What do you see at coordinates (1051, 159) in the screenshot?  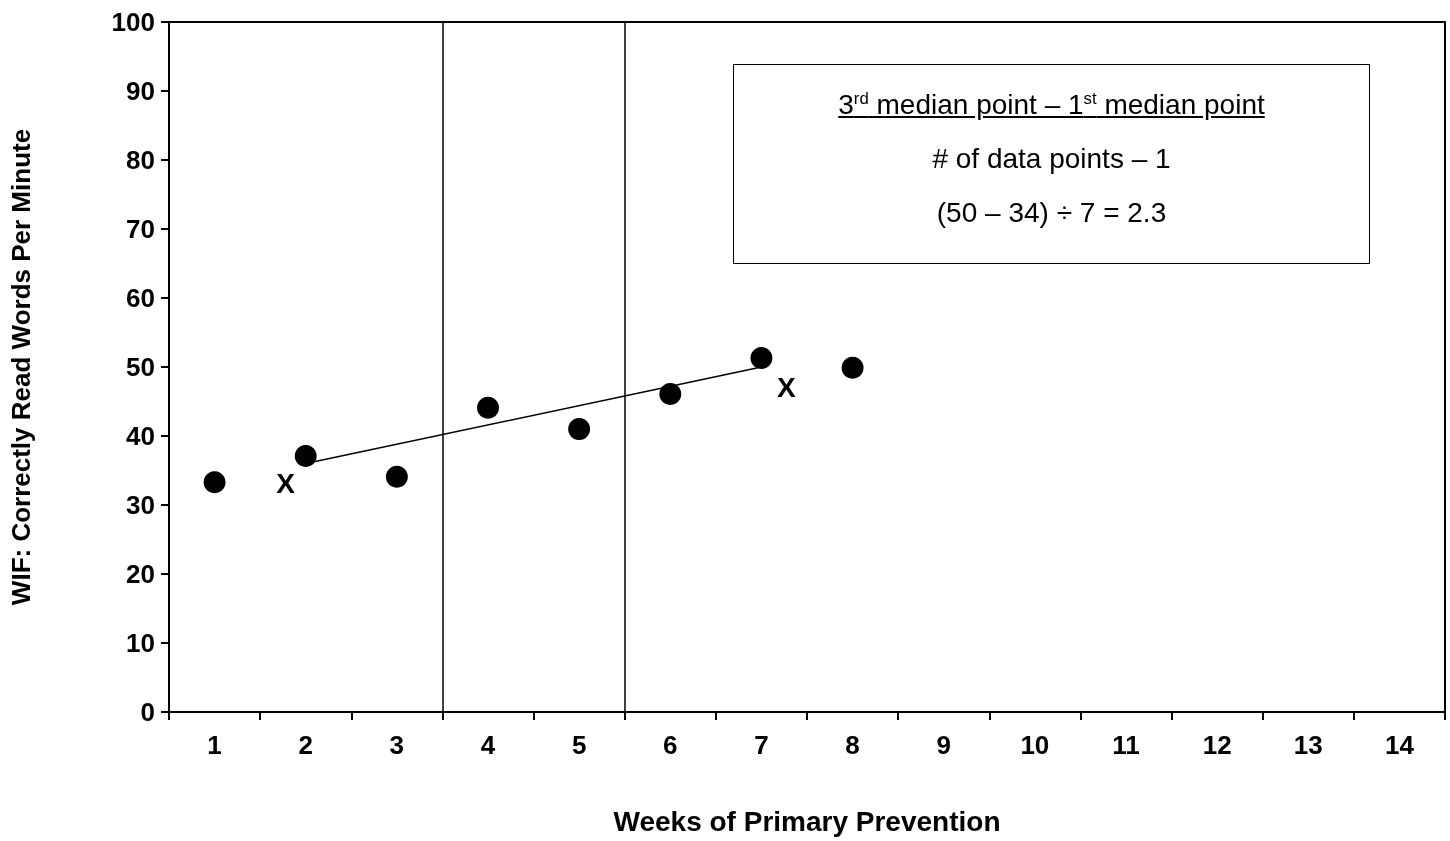 I see `annotation: # of data points – 1` at bounding box center [1051, 159].